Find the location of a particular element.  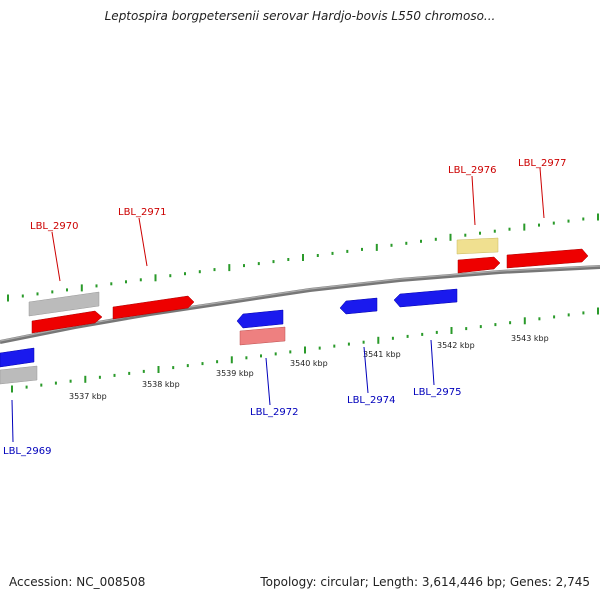

tick-label: 3537 kbp is located at coordinates (88, 396).